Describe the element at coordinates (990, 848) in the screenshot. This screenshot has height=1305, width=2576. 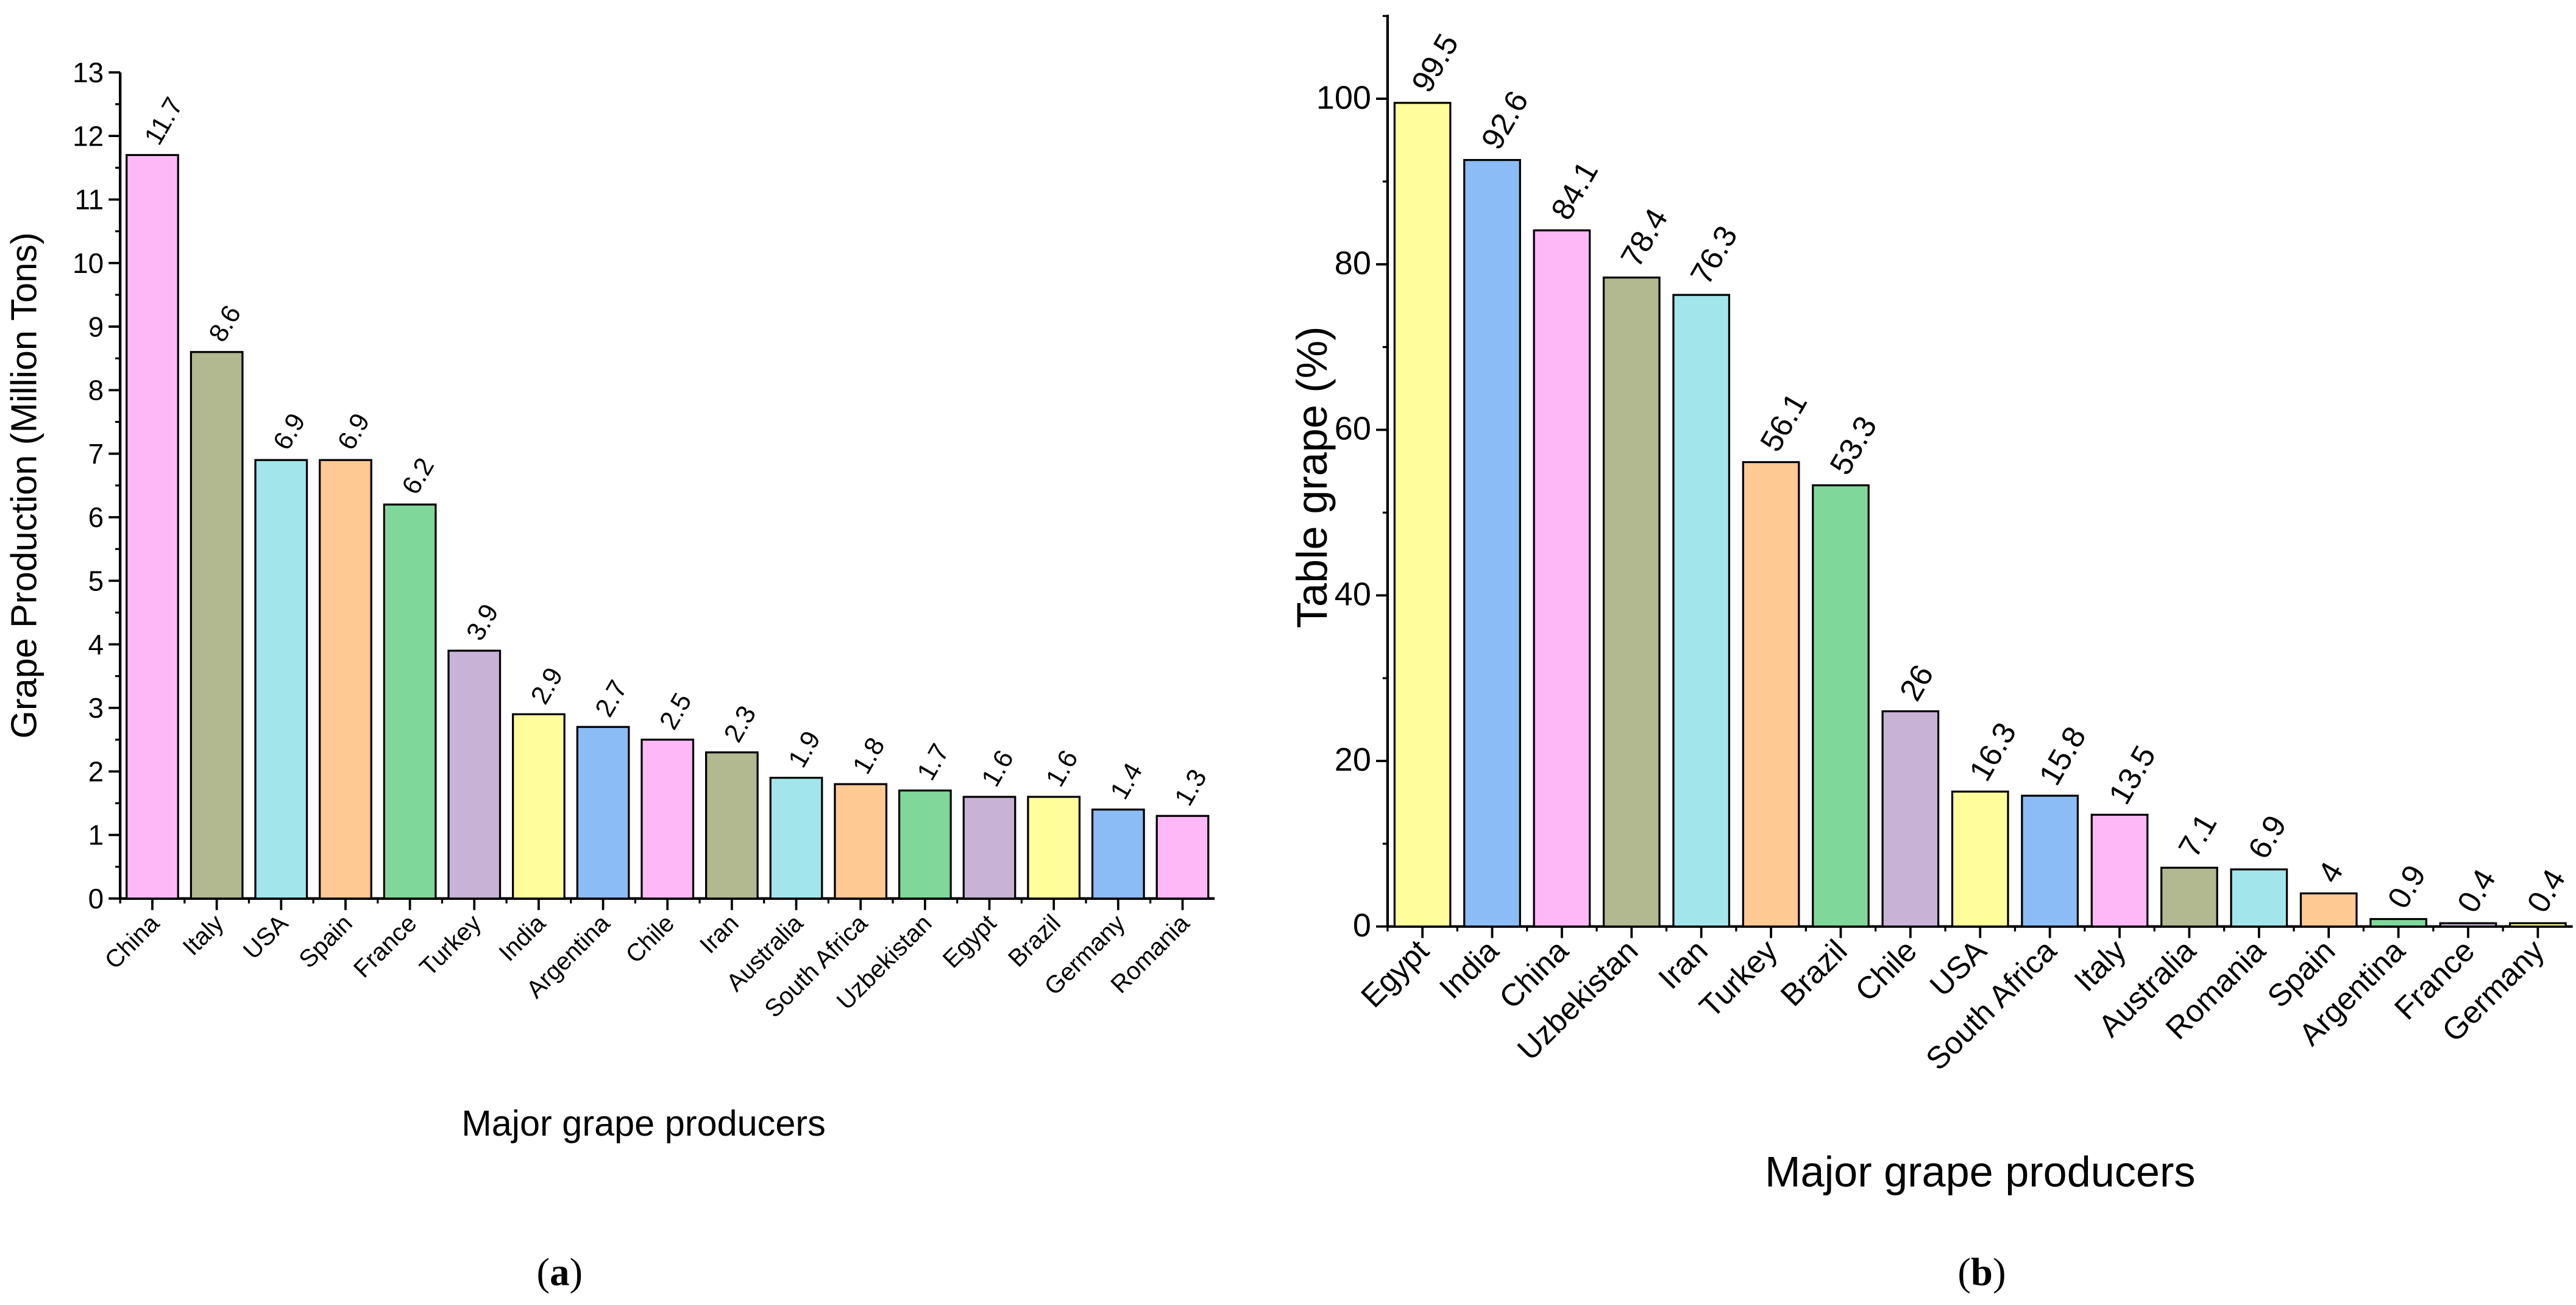
I see `bar-egypt` at that location.